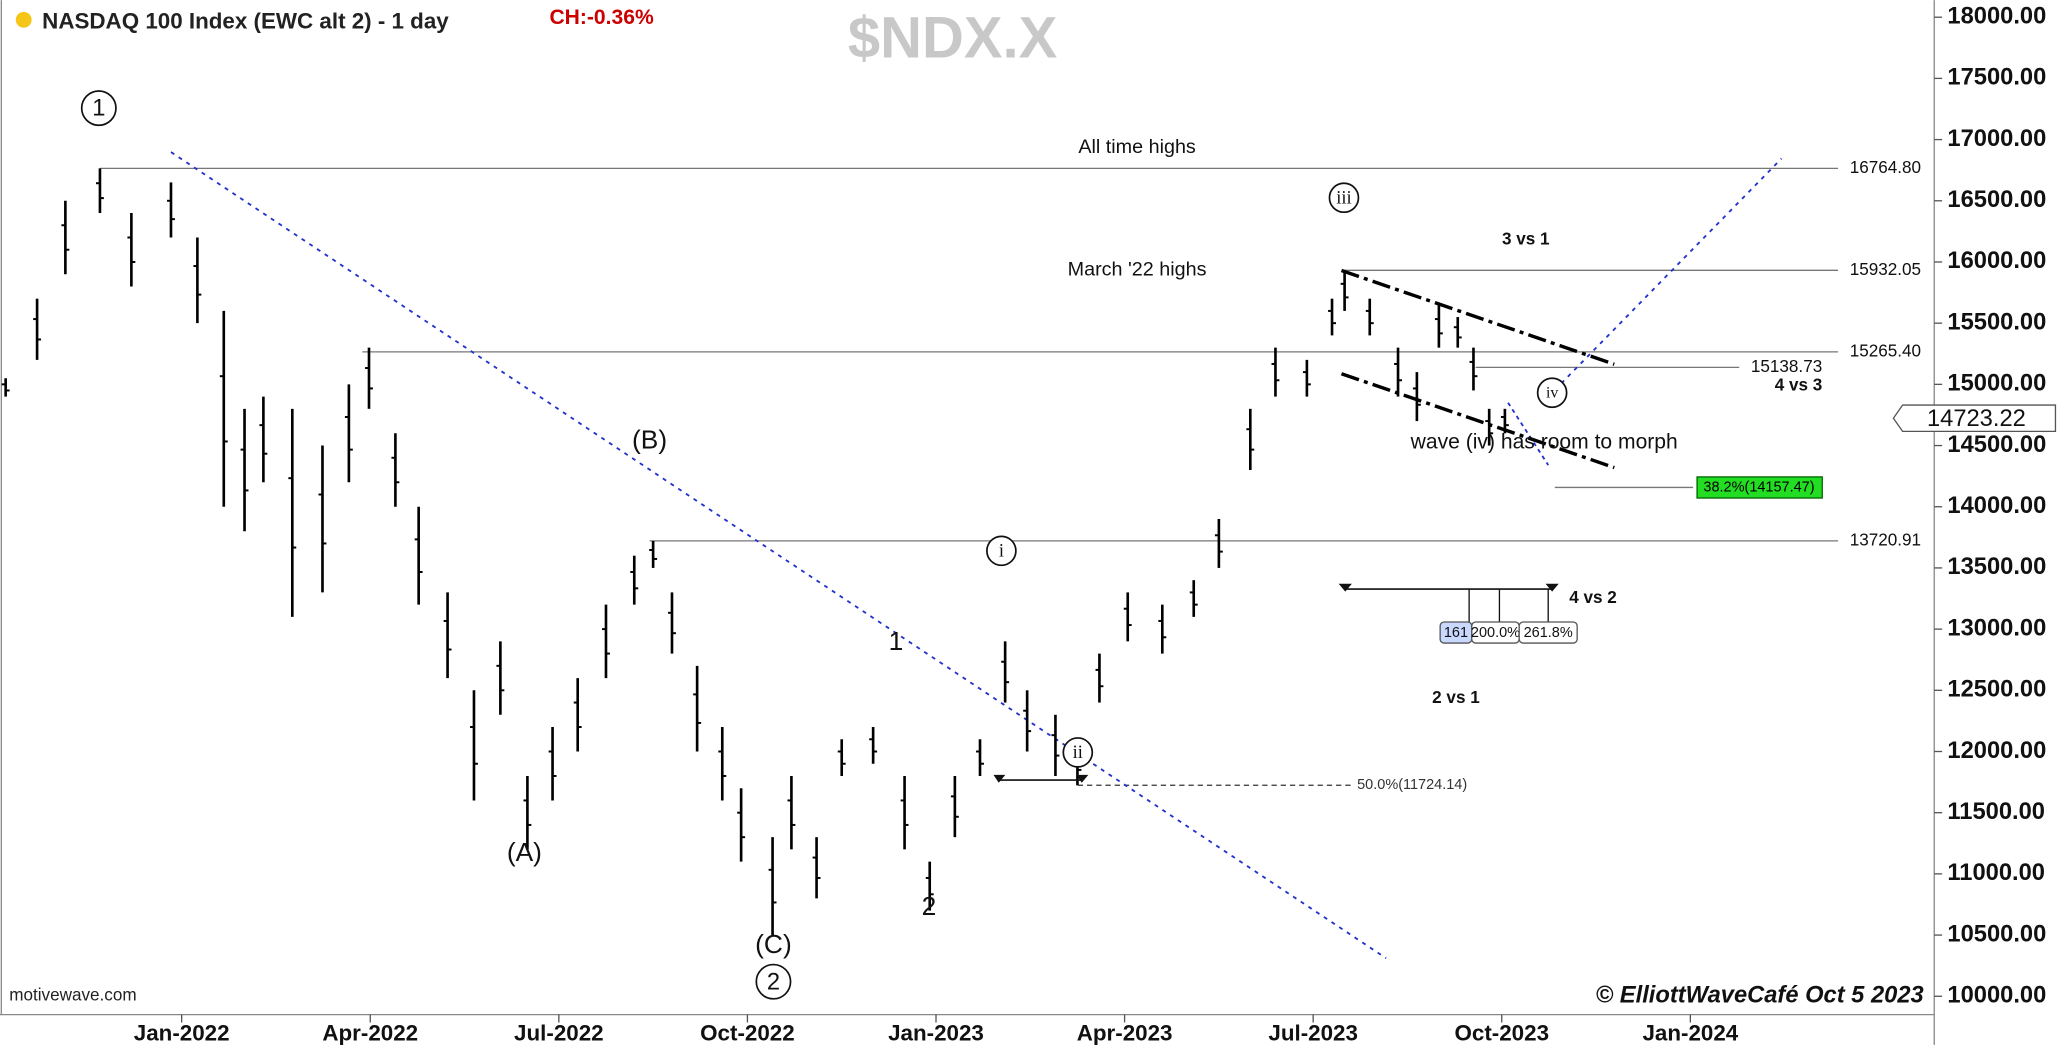 The height and width of the screenshot is (1045, 2066). What do you see at coordinates (1996, 16) in the screenshot?
I see `y-tick-label: 18000.00` at bounding box center [1996, 16].